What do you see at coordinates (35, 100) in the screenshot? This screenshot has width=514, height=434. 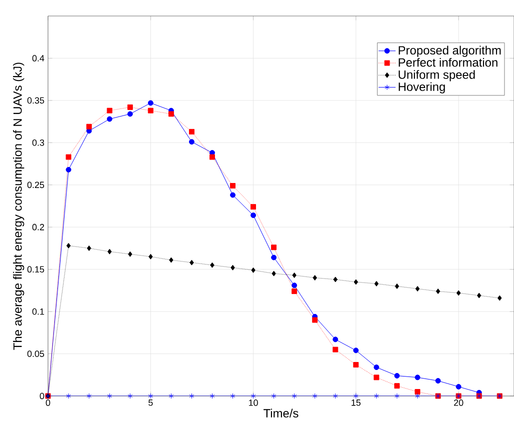 I see `y-tick-label: 0.35` at bounding box center [35, 100].